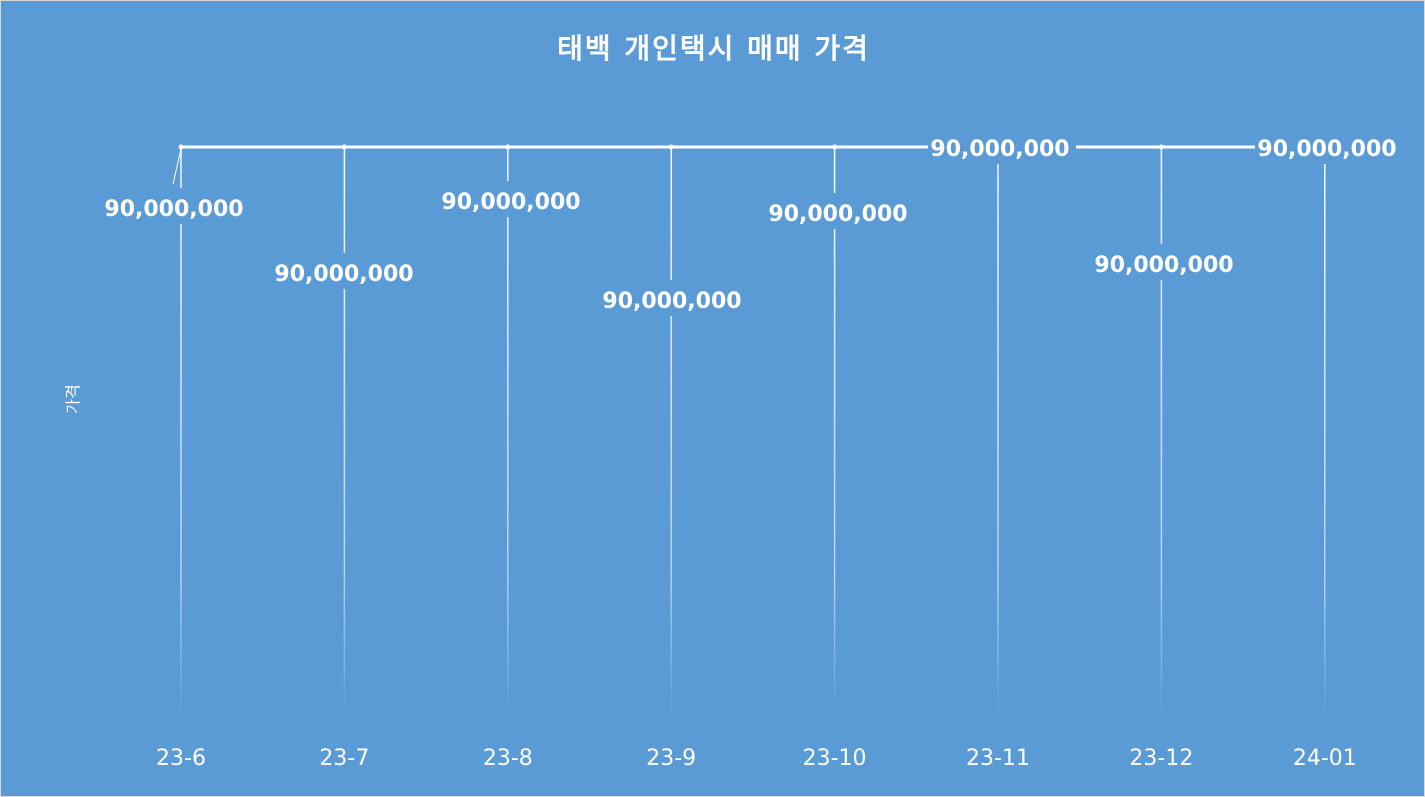 The width and height of the screenshot is (1425, 797). What do you see at coordinates (713, 48) in the screenshot?
I see `chart-title: 태백 개인택시 매매 가격` at bounding box center [713, 48].